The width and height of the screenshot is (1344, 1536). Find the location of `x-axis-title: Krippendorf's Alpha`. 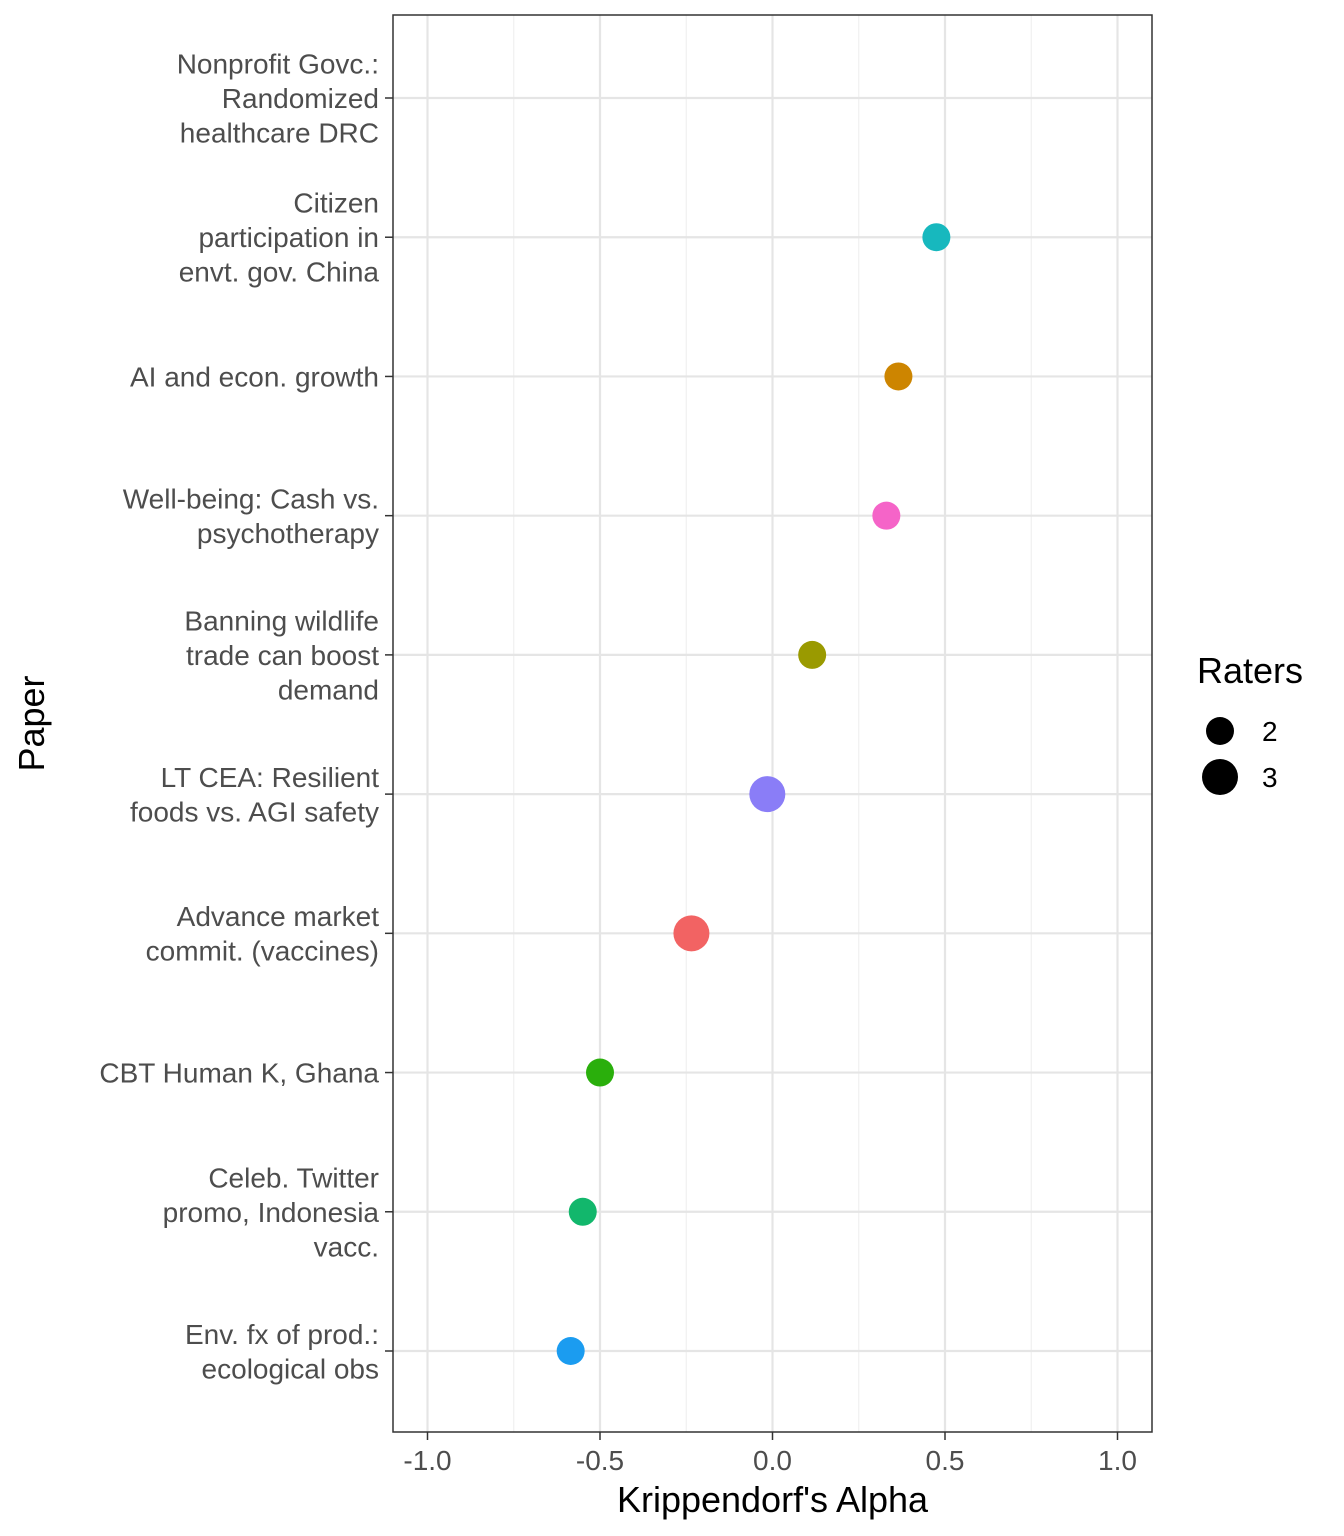

x-axis-title: Krippendorf's Alpha is located at coordinates (773, 1499).